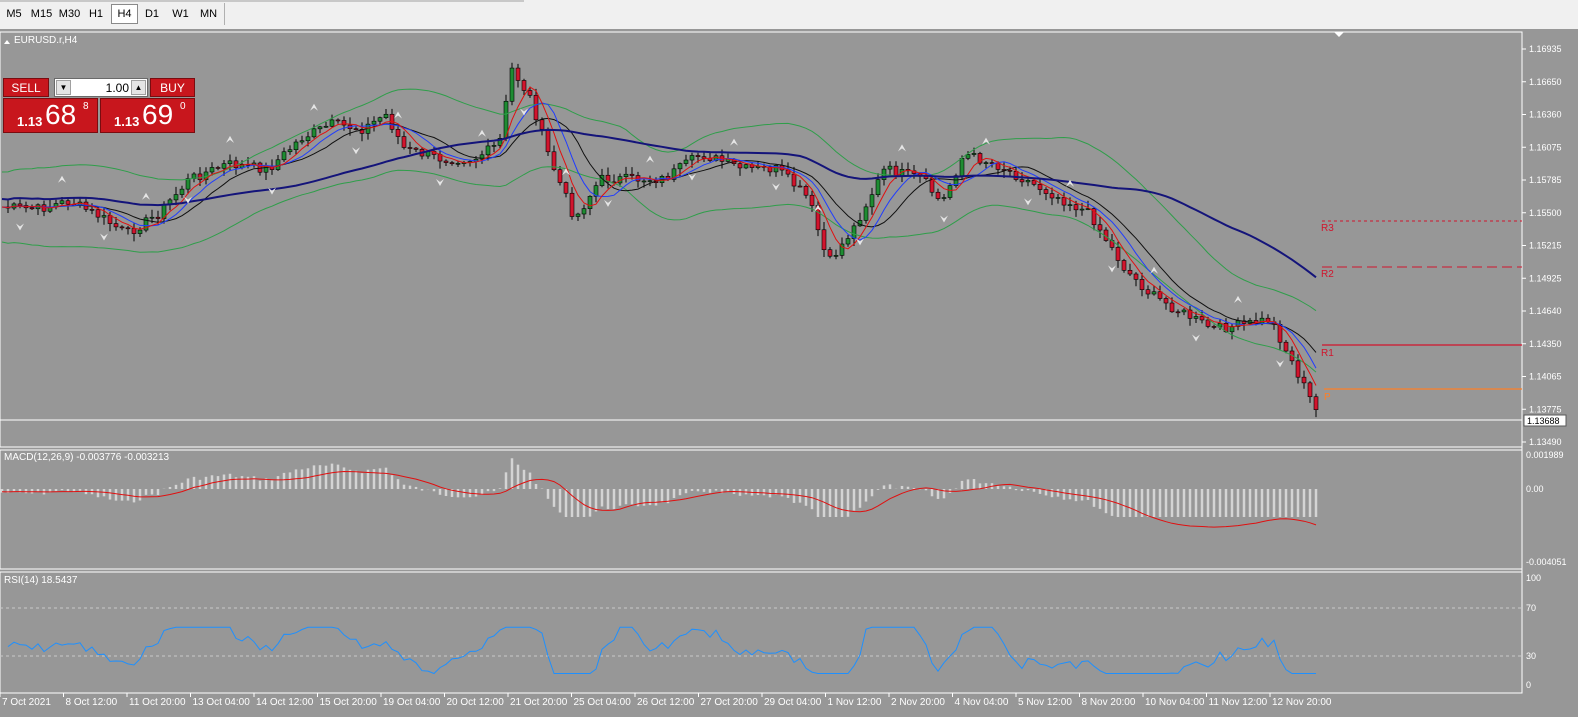  What do you see at coordinates (63, 87) in the screenshot?
I see `lot-decrease-arrow-icon: ▼` at bounding box center [63, 87].